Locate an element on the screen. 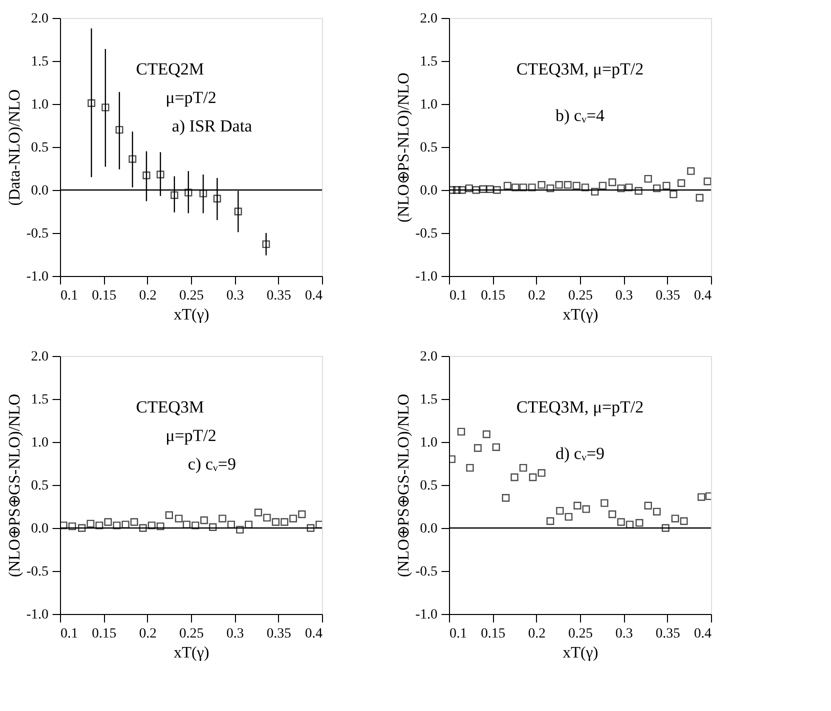 The height and width of the screenshot is (711, 831). annotation: CTEQ3M is located at coordinates (170, 407).